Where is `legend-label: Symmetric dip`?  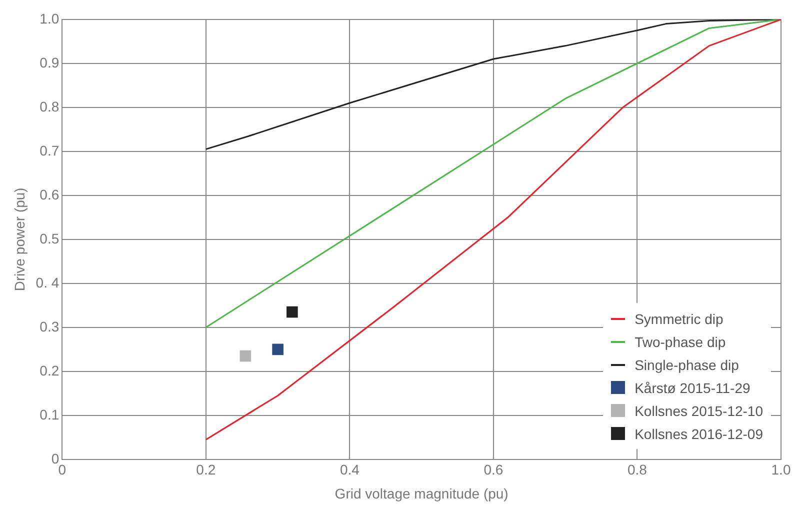 legend-label: Symmetric dip is located at coordinates (679, 318).